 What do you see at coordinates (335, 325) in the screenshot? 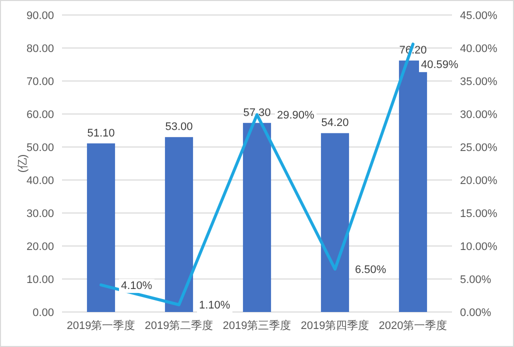
I see `x-tick-label: 2019第四季度` at bounding box center [335, 325].